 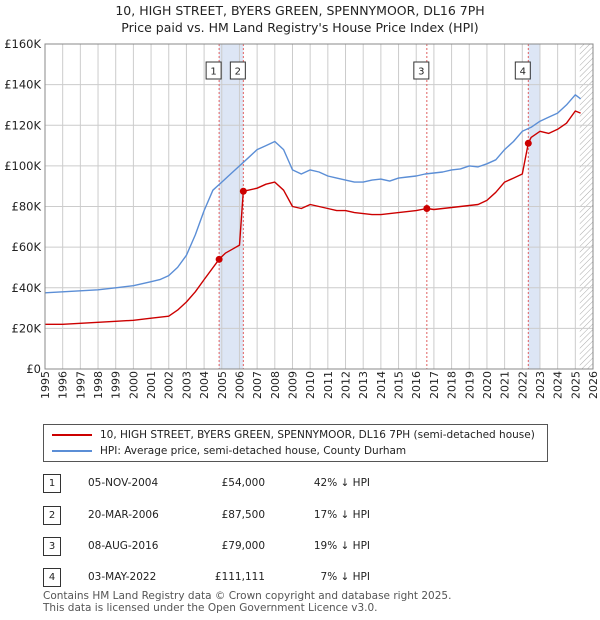 What do you see at coordinates (243, 546) in the screenshot?
I see `transaction-price: £79,000` at bounding box center [243, 546].